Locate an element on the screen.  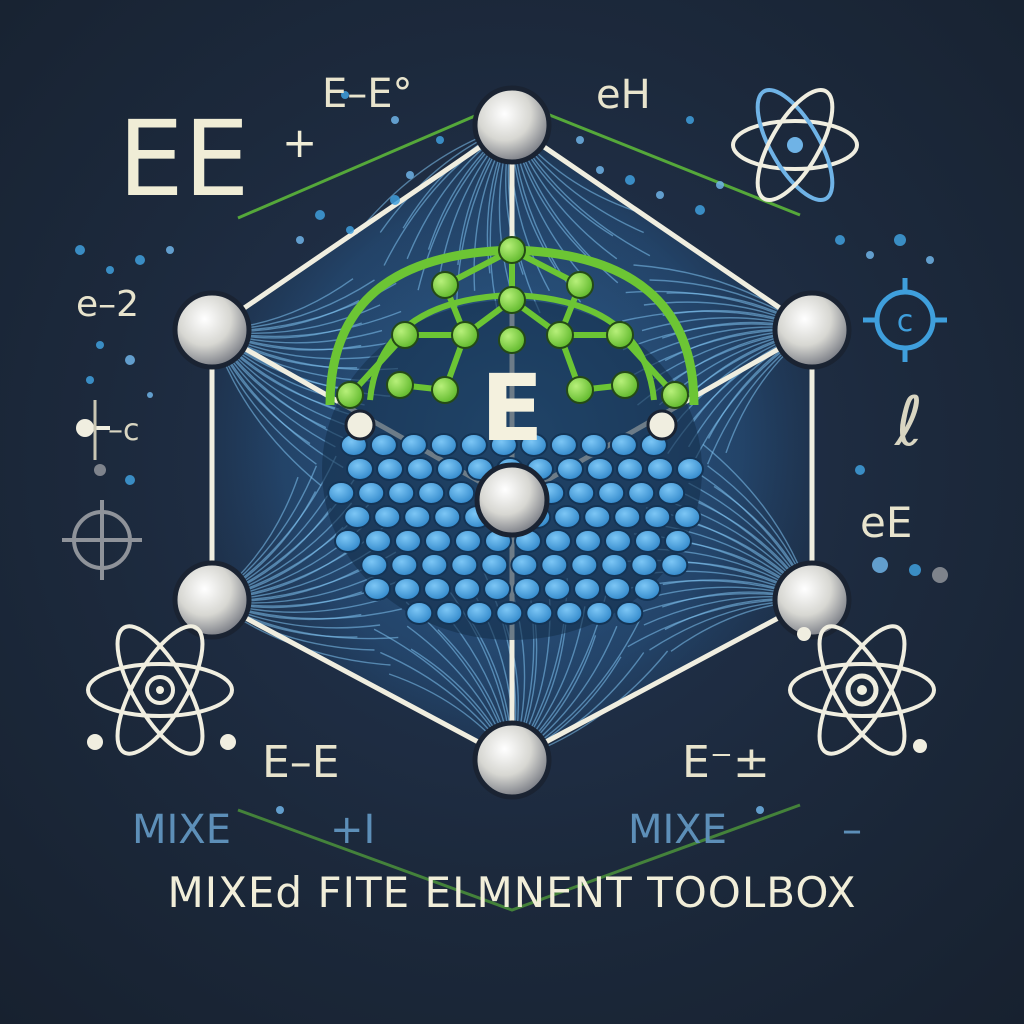
atom-icon-lower-left is located at coordinates (161, 690).